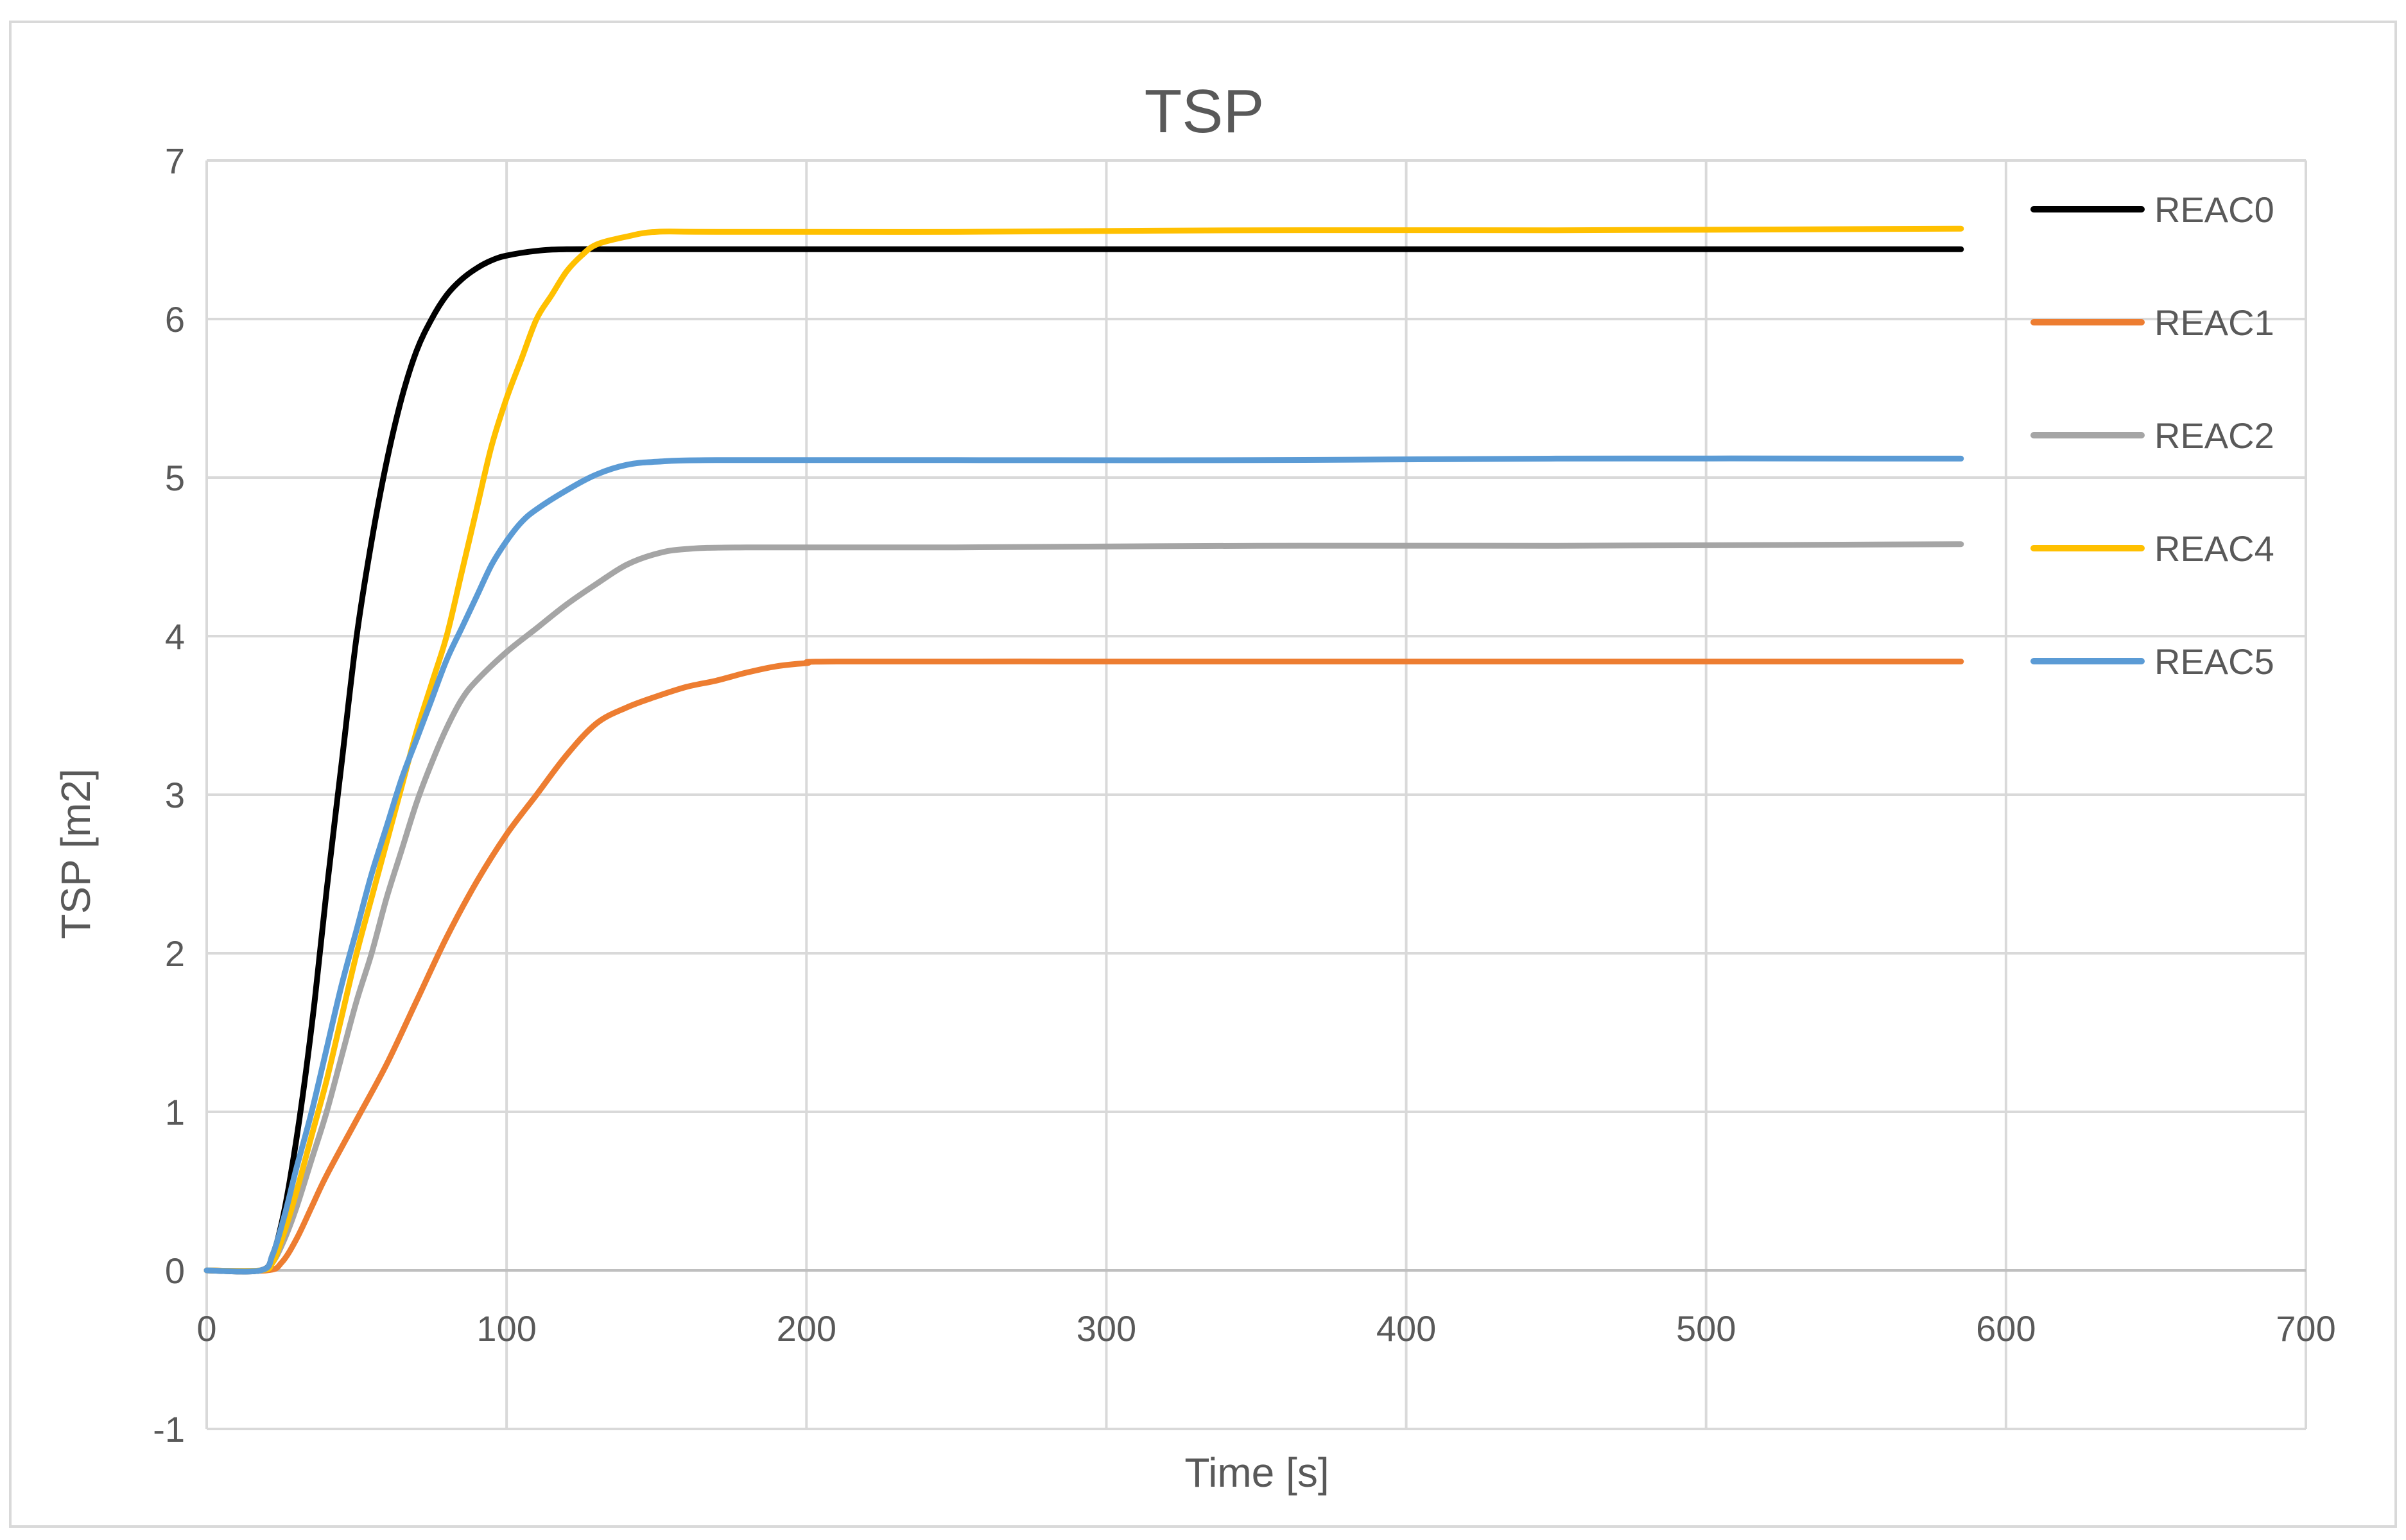 The image size is (2406, 1540). I want to click on x-tick-label: 600, so click(2006, 1328).